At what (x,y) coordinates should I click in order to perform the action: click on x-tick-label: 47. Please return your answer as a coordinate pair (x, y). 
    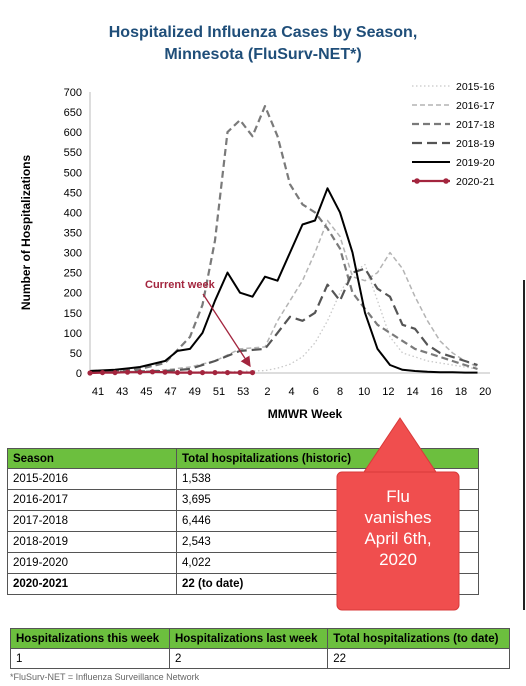
    Looking at the image, I should click on (170, 392).